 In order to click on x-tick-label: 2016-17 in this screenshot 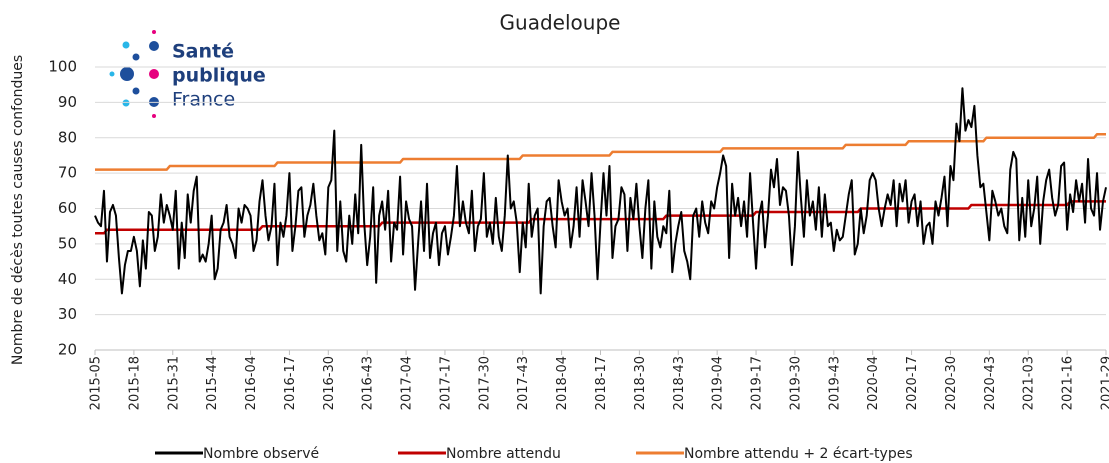, I will do `click(290, 383)`.